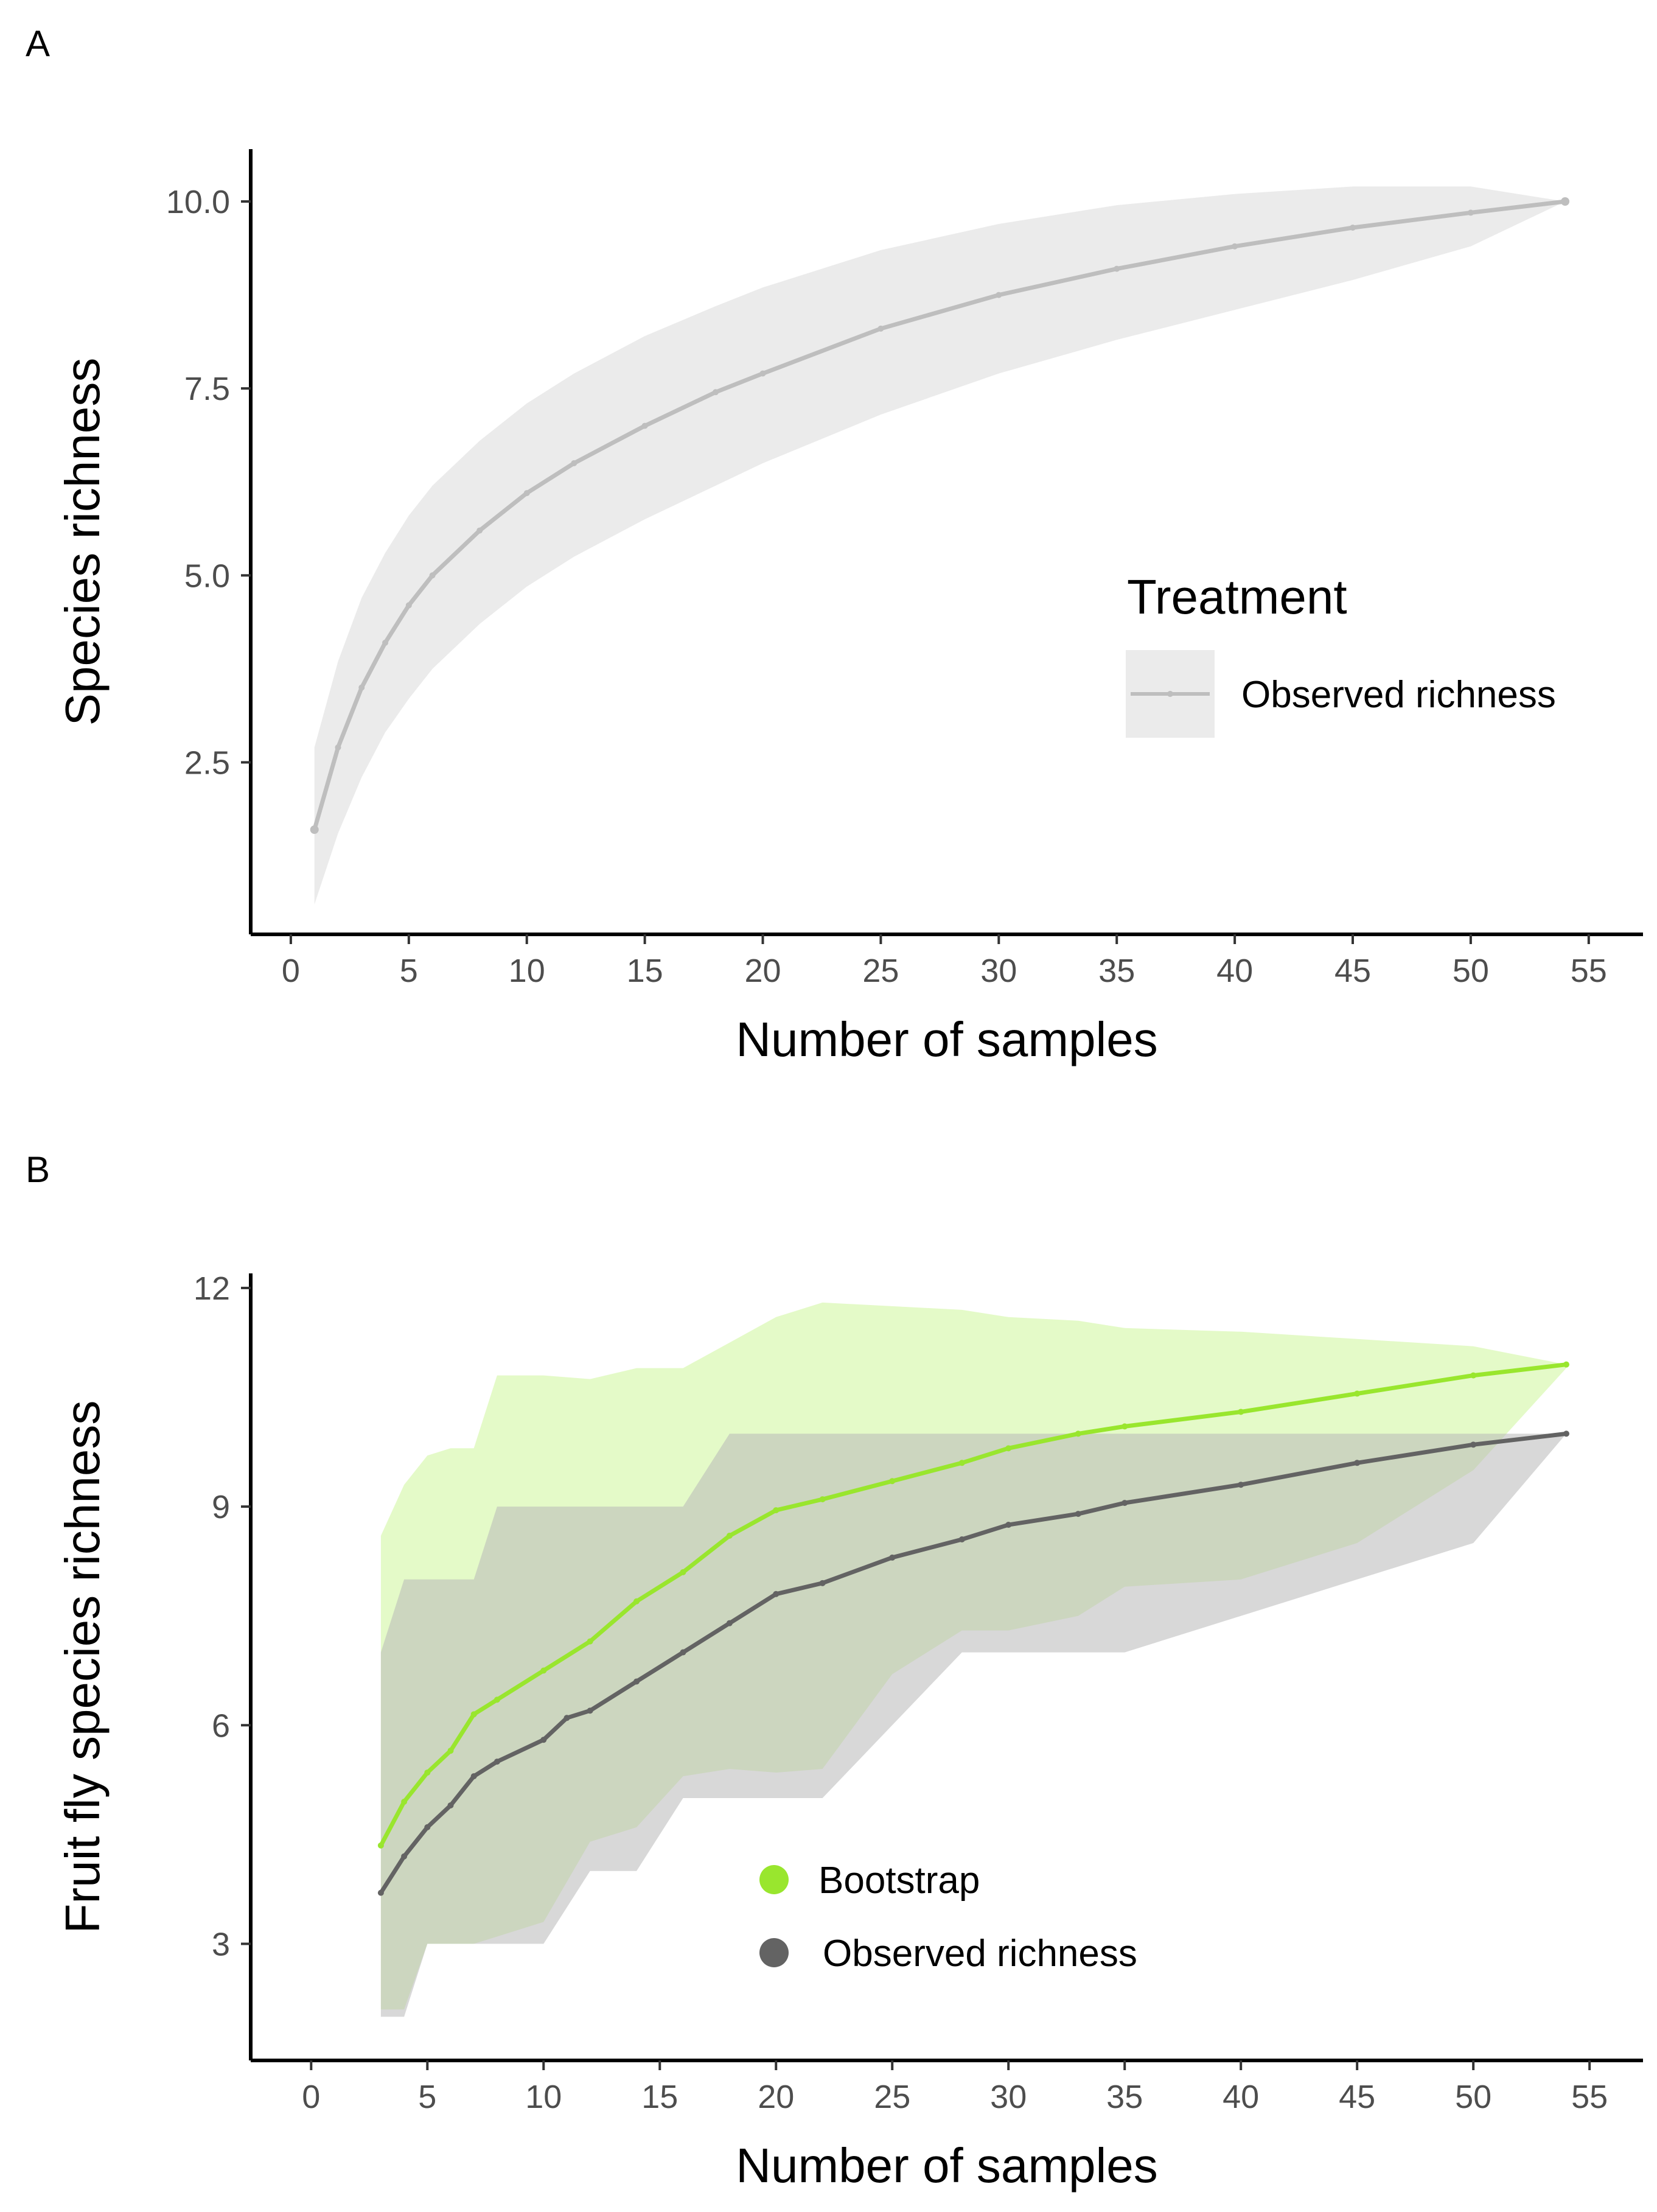 This screenshot has height=2212, width=1657. I want to click on panel-a-y-tick-label: 7.5, so click(207, 389).